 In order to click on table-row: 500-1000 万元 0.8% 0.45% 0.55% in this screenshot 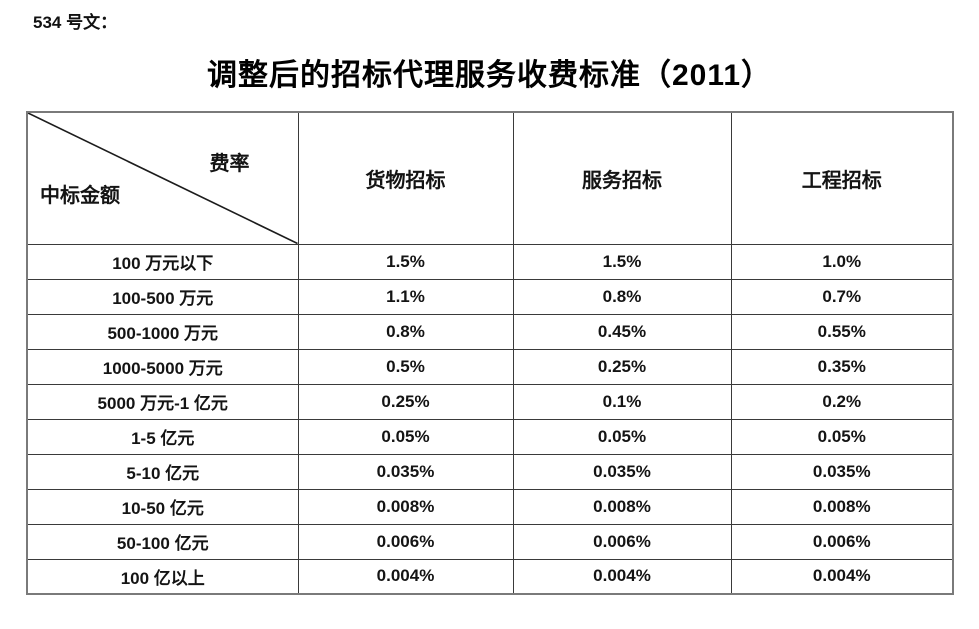, I will do `click(490, 331)`.